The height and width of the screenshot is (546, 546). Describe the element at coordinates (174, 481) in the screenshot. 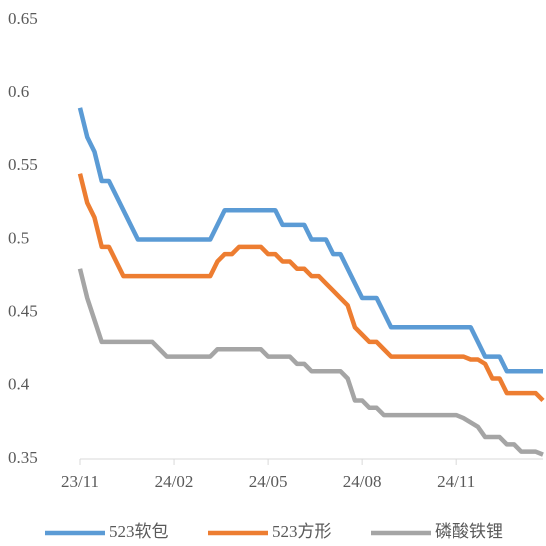

I see `x-tick-label: 24/02` at that location.